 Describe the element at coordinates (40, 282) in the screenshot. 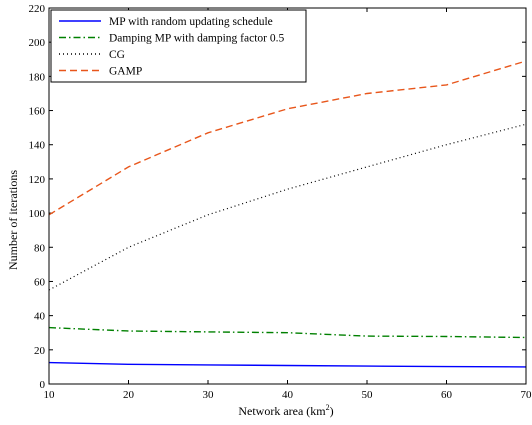

I see `y-tick-label: 60` at that location.